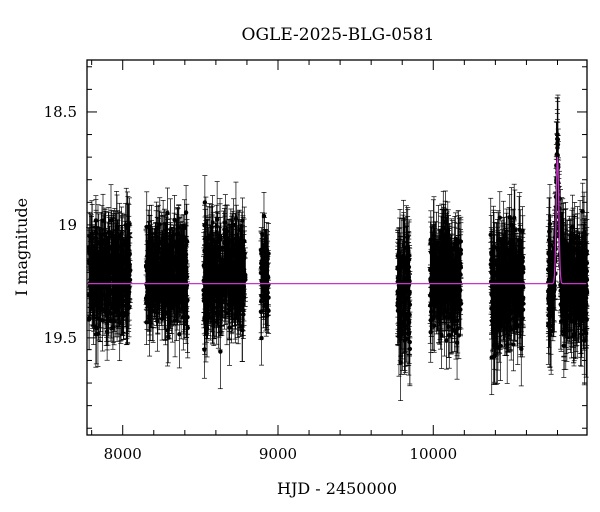 The height and width of the screenshot is (512, 600). I want to click on x-axis-label: HJD - 2450000, so click(337, 488).